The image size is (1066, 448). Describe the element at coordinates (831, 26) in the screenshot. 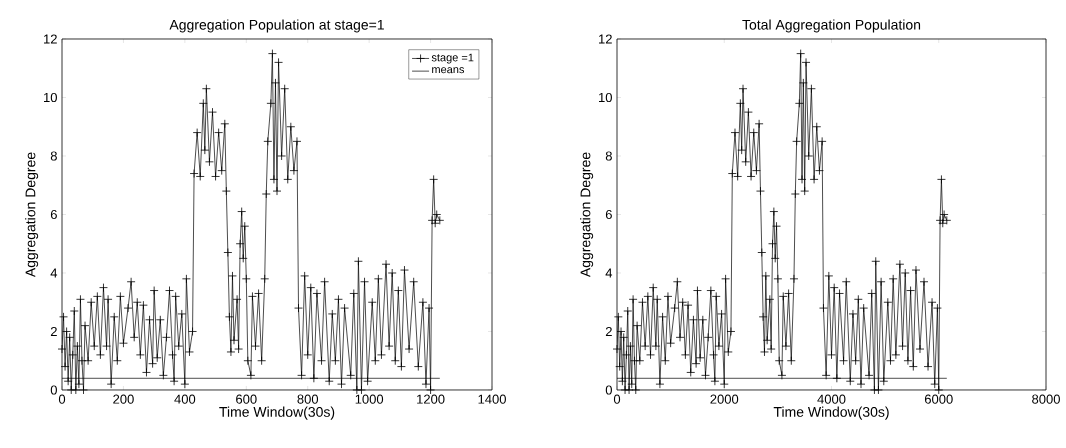

I see `chart-title: Total Aggregation Population` at that location.